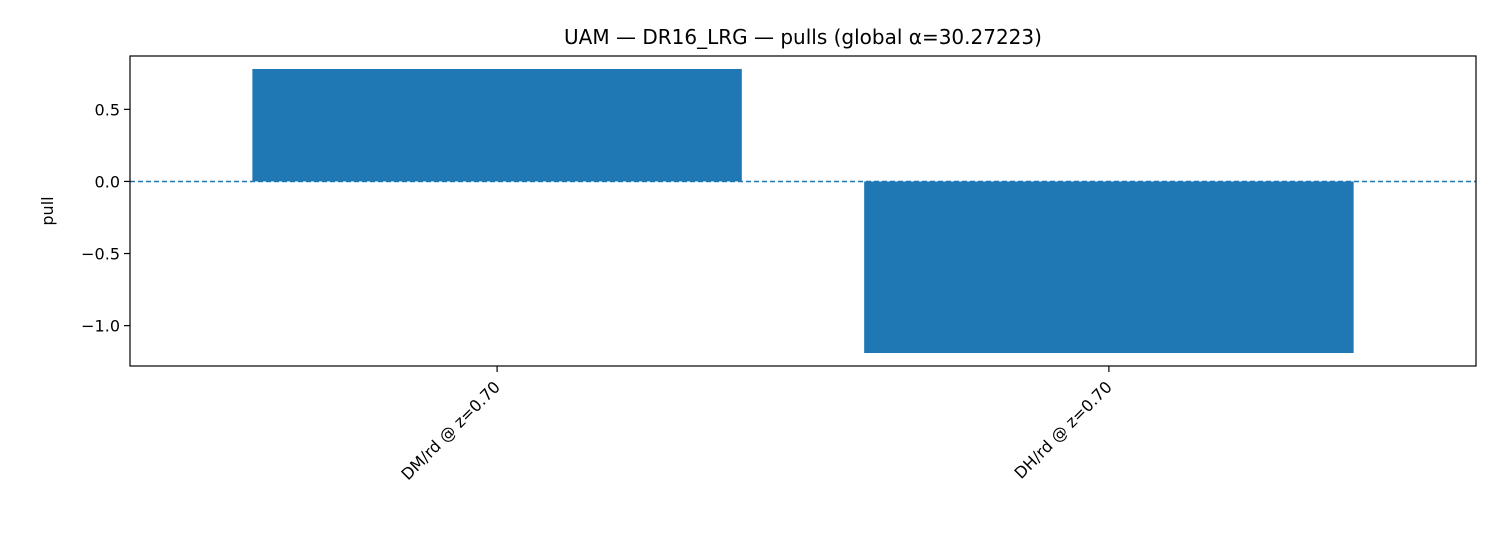 The image size is (1500, 540). What do you see at coordinates (47, 210) in the screenshot?
I see `y-axis-label: pull` at bounding box center [47, 210].